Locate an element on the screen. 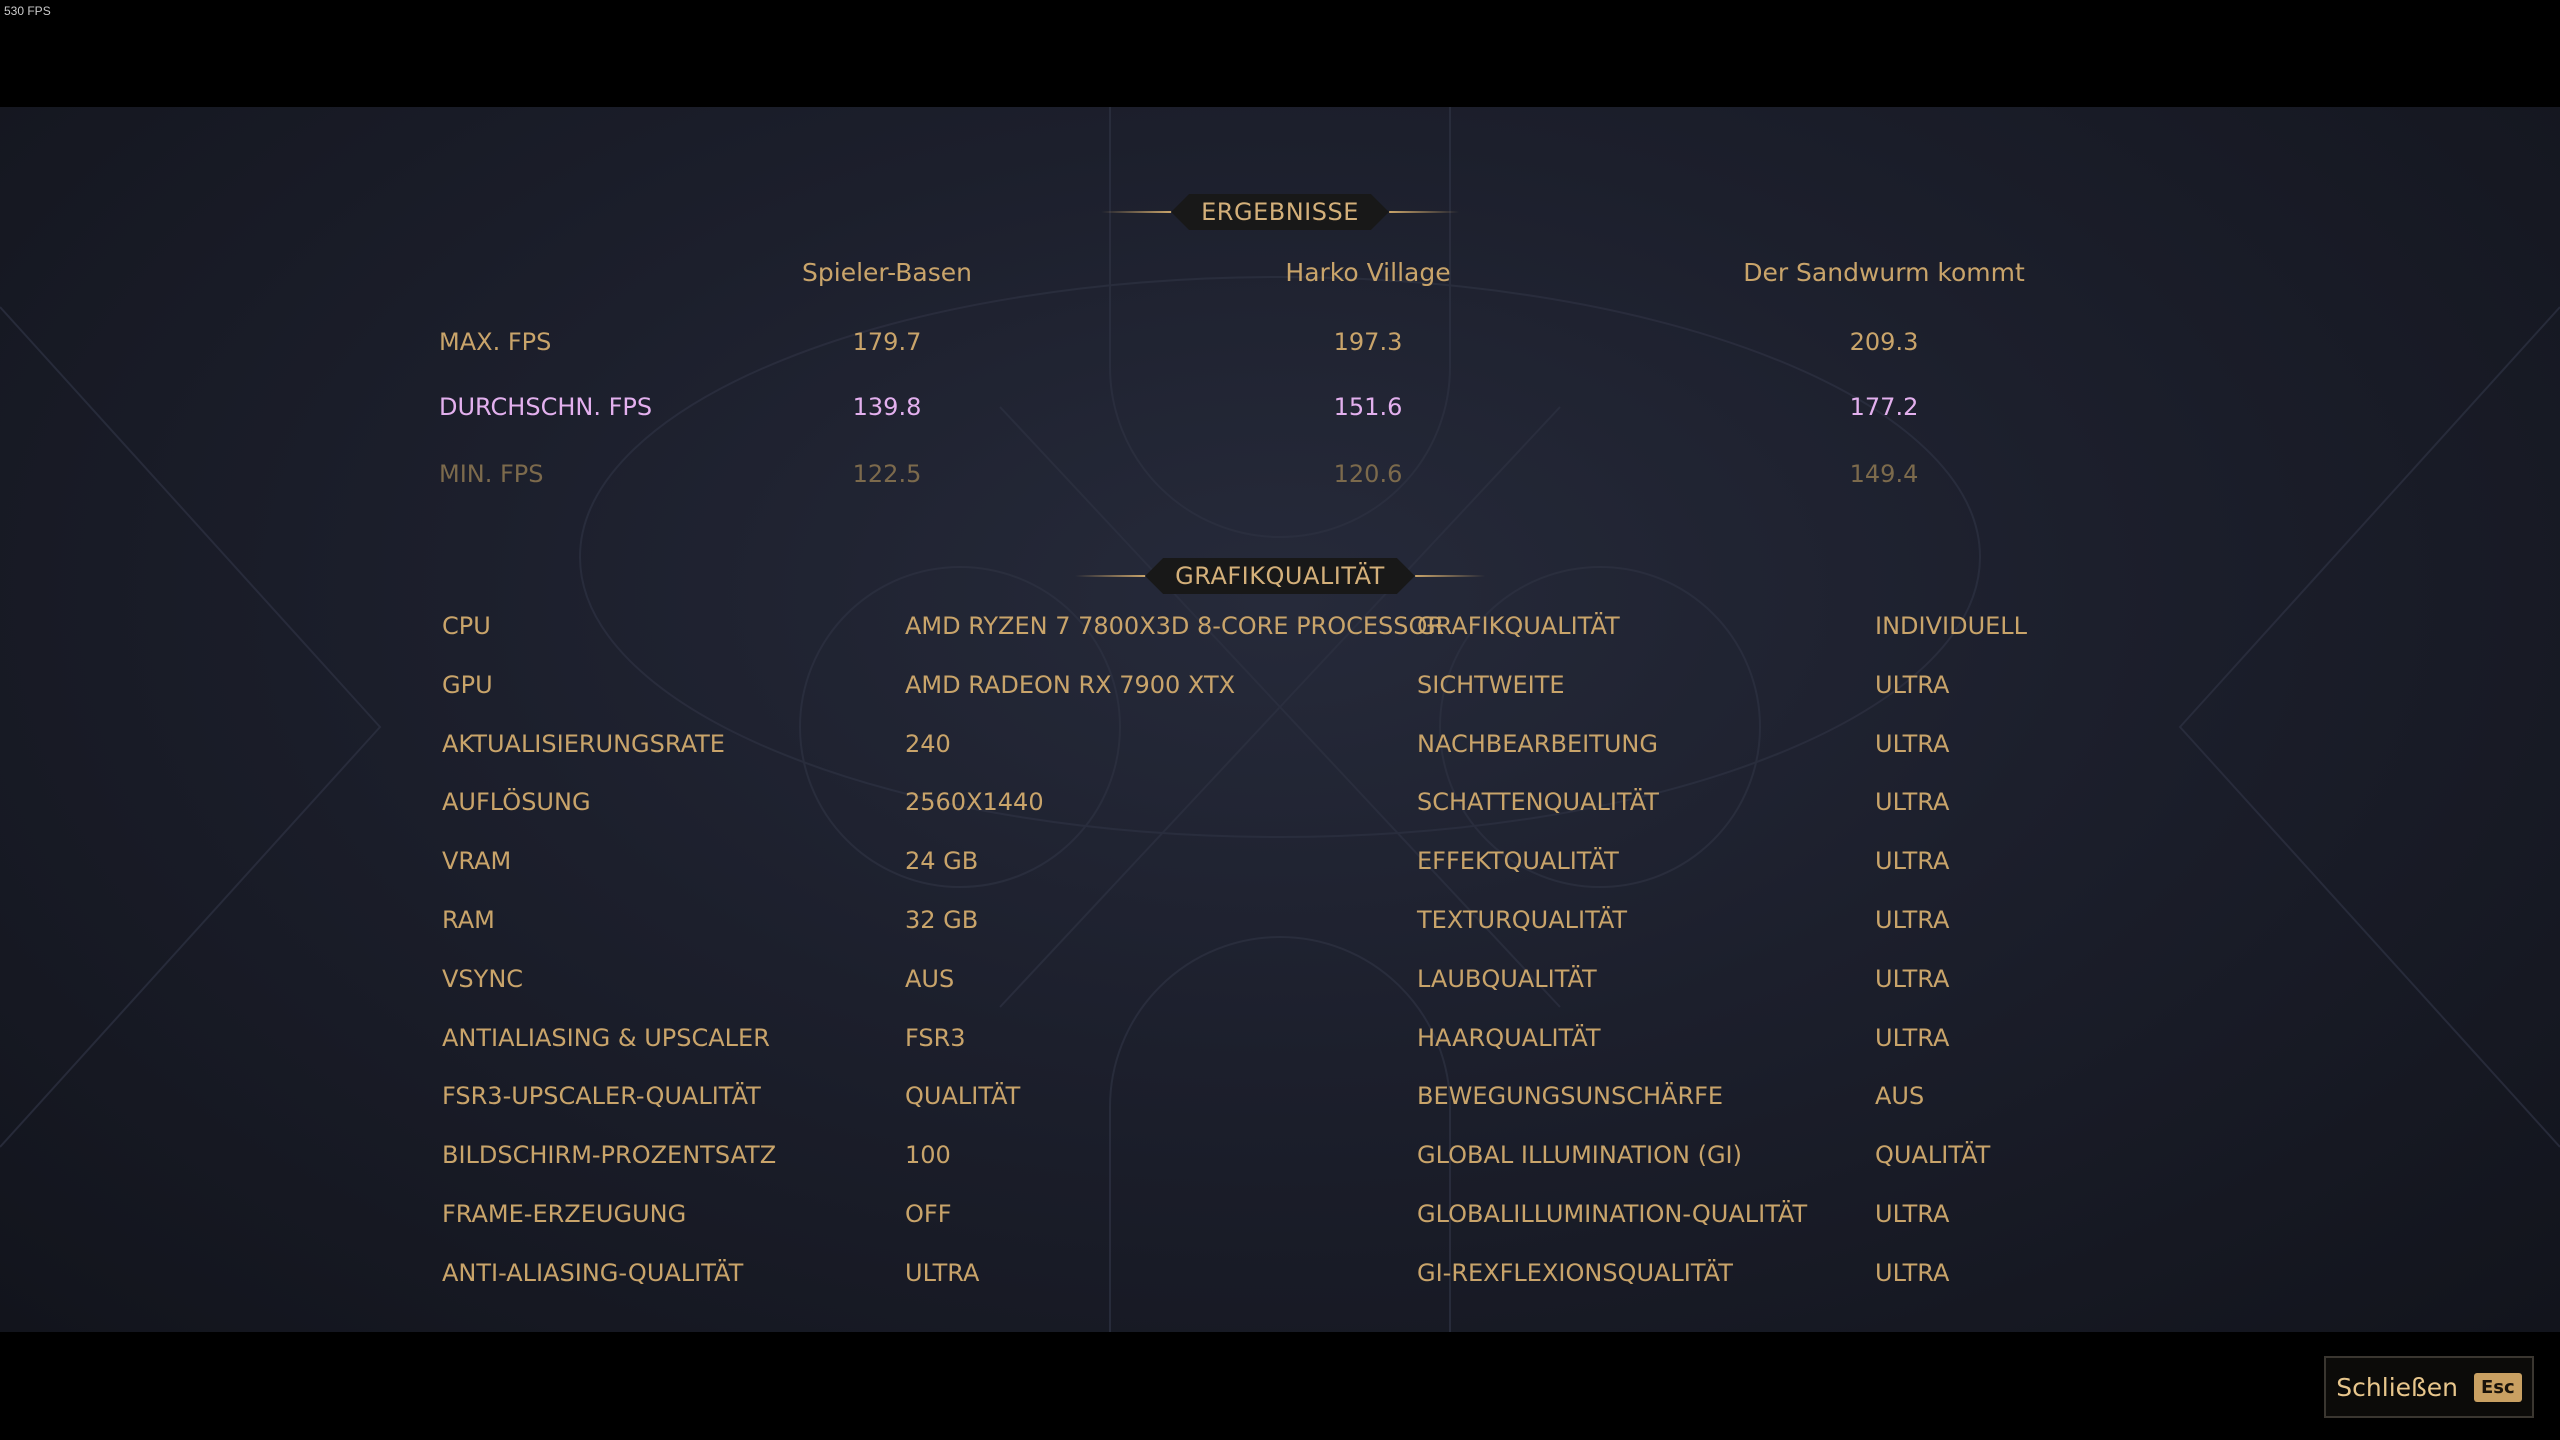 The image size is (2560, 1440). setting-label: VSYNC is located at coordinates (483, 978).